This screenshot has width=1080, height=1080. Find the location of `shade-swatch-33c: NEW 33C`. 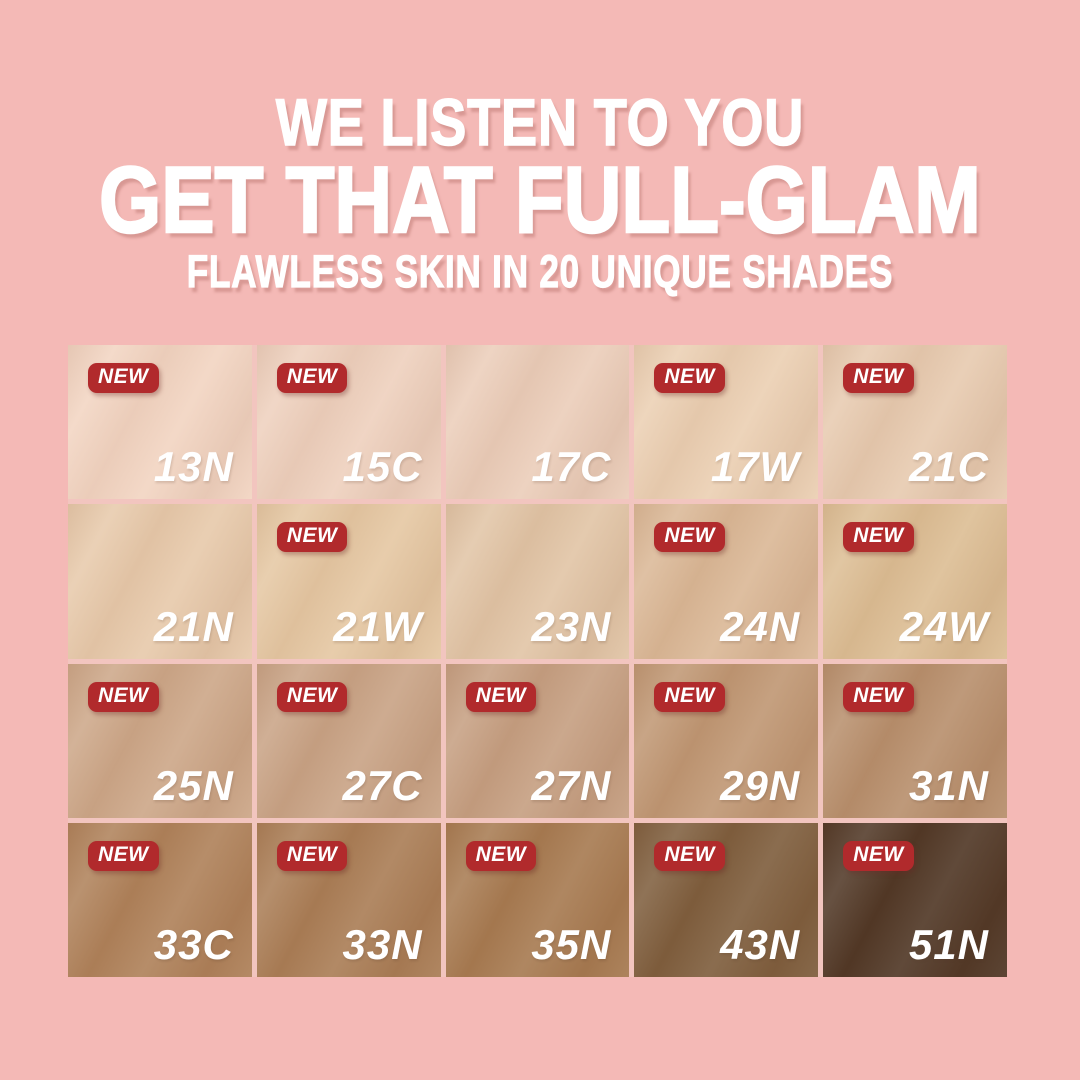

shade-swatch-33c: NEW 33C is located at coordinates (160, 899).